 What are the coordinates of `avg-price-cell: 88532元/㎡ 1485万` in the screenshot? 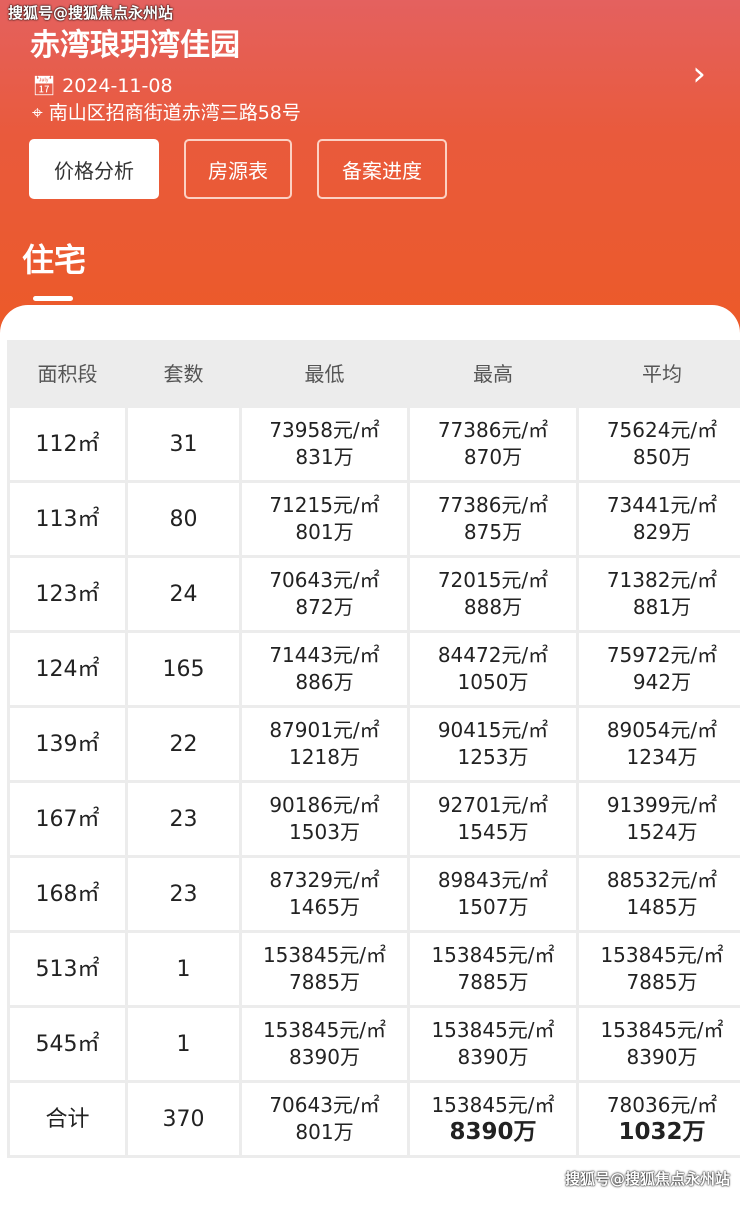 It's located at (659, 894).